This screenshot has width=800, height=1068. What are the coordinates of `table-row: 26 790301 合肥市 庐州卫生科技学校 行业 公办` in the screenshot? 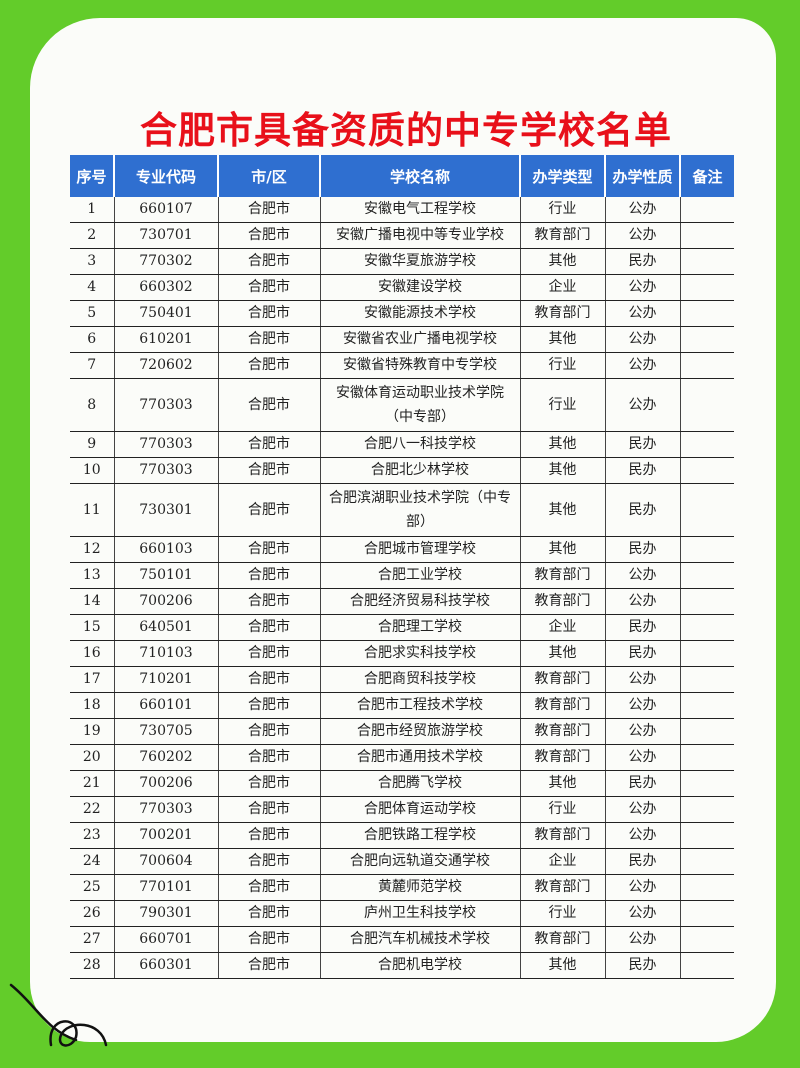 It's located at (402, 913).